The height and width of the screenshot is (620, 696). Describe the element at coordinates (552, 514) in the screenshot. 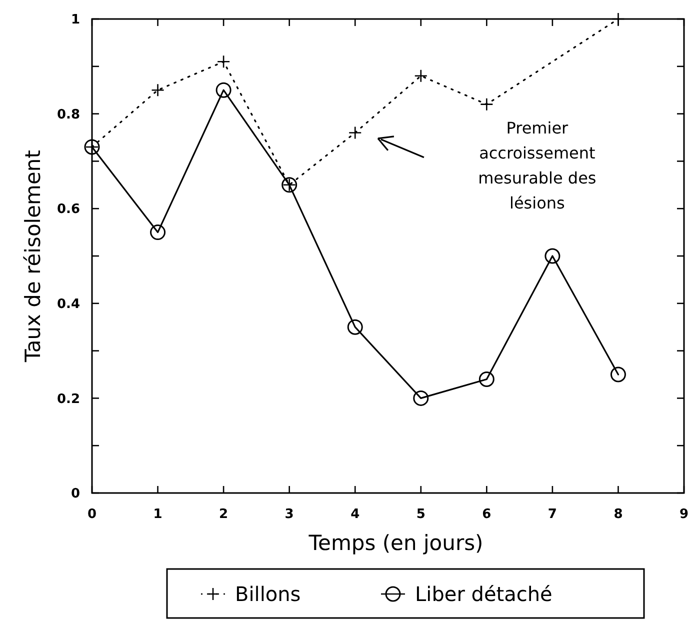

I see `x-tick-label: 7` at that location.